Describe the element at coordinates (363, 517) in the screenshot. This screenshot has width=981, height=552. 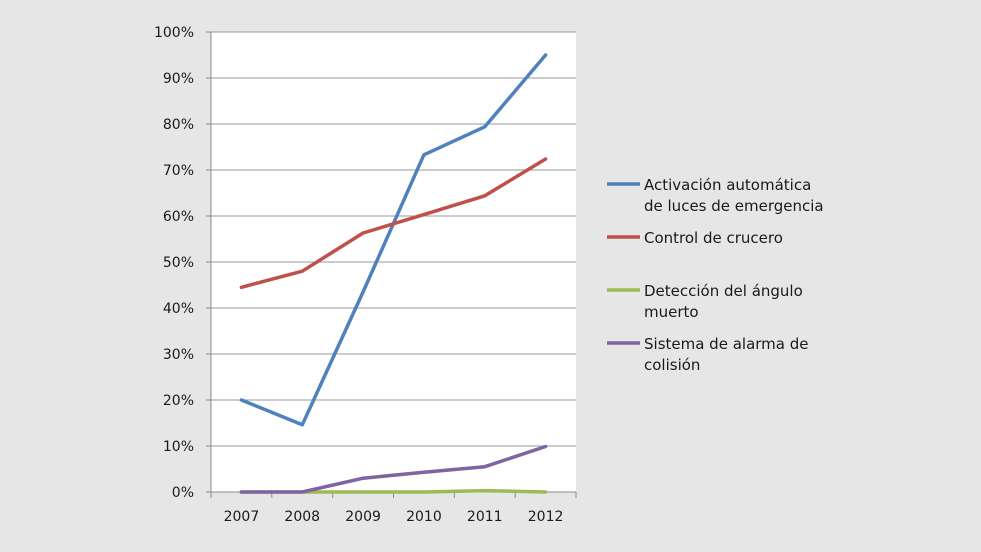
I see `x-tick-label: 2009` at that location.